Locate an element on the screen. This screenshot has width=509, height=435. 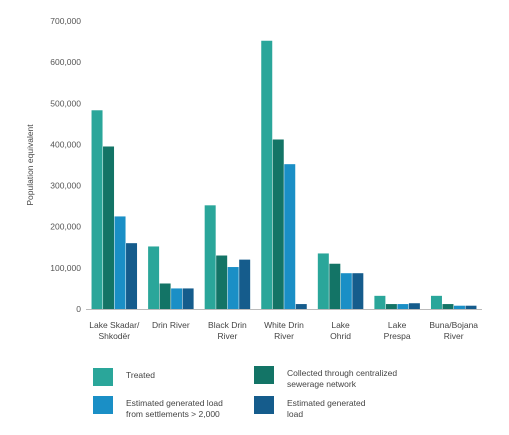
x-category-label-line: Shkodër is located at coordinates (114, 336).